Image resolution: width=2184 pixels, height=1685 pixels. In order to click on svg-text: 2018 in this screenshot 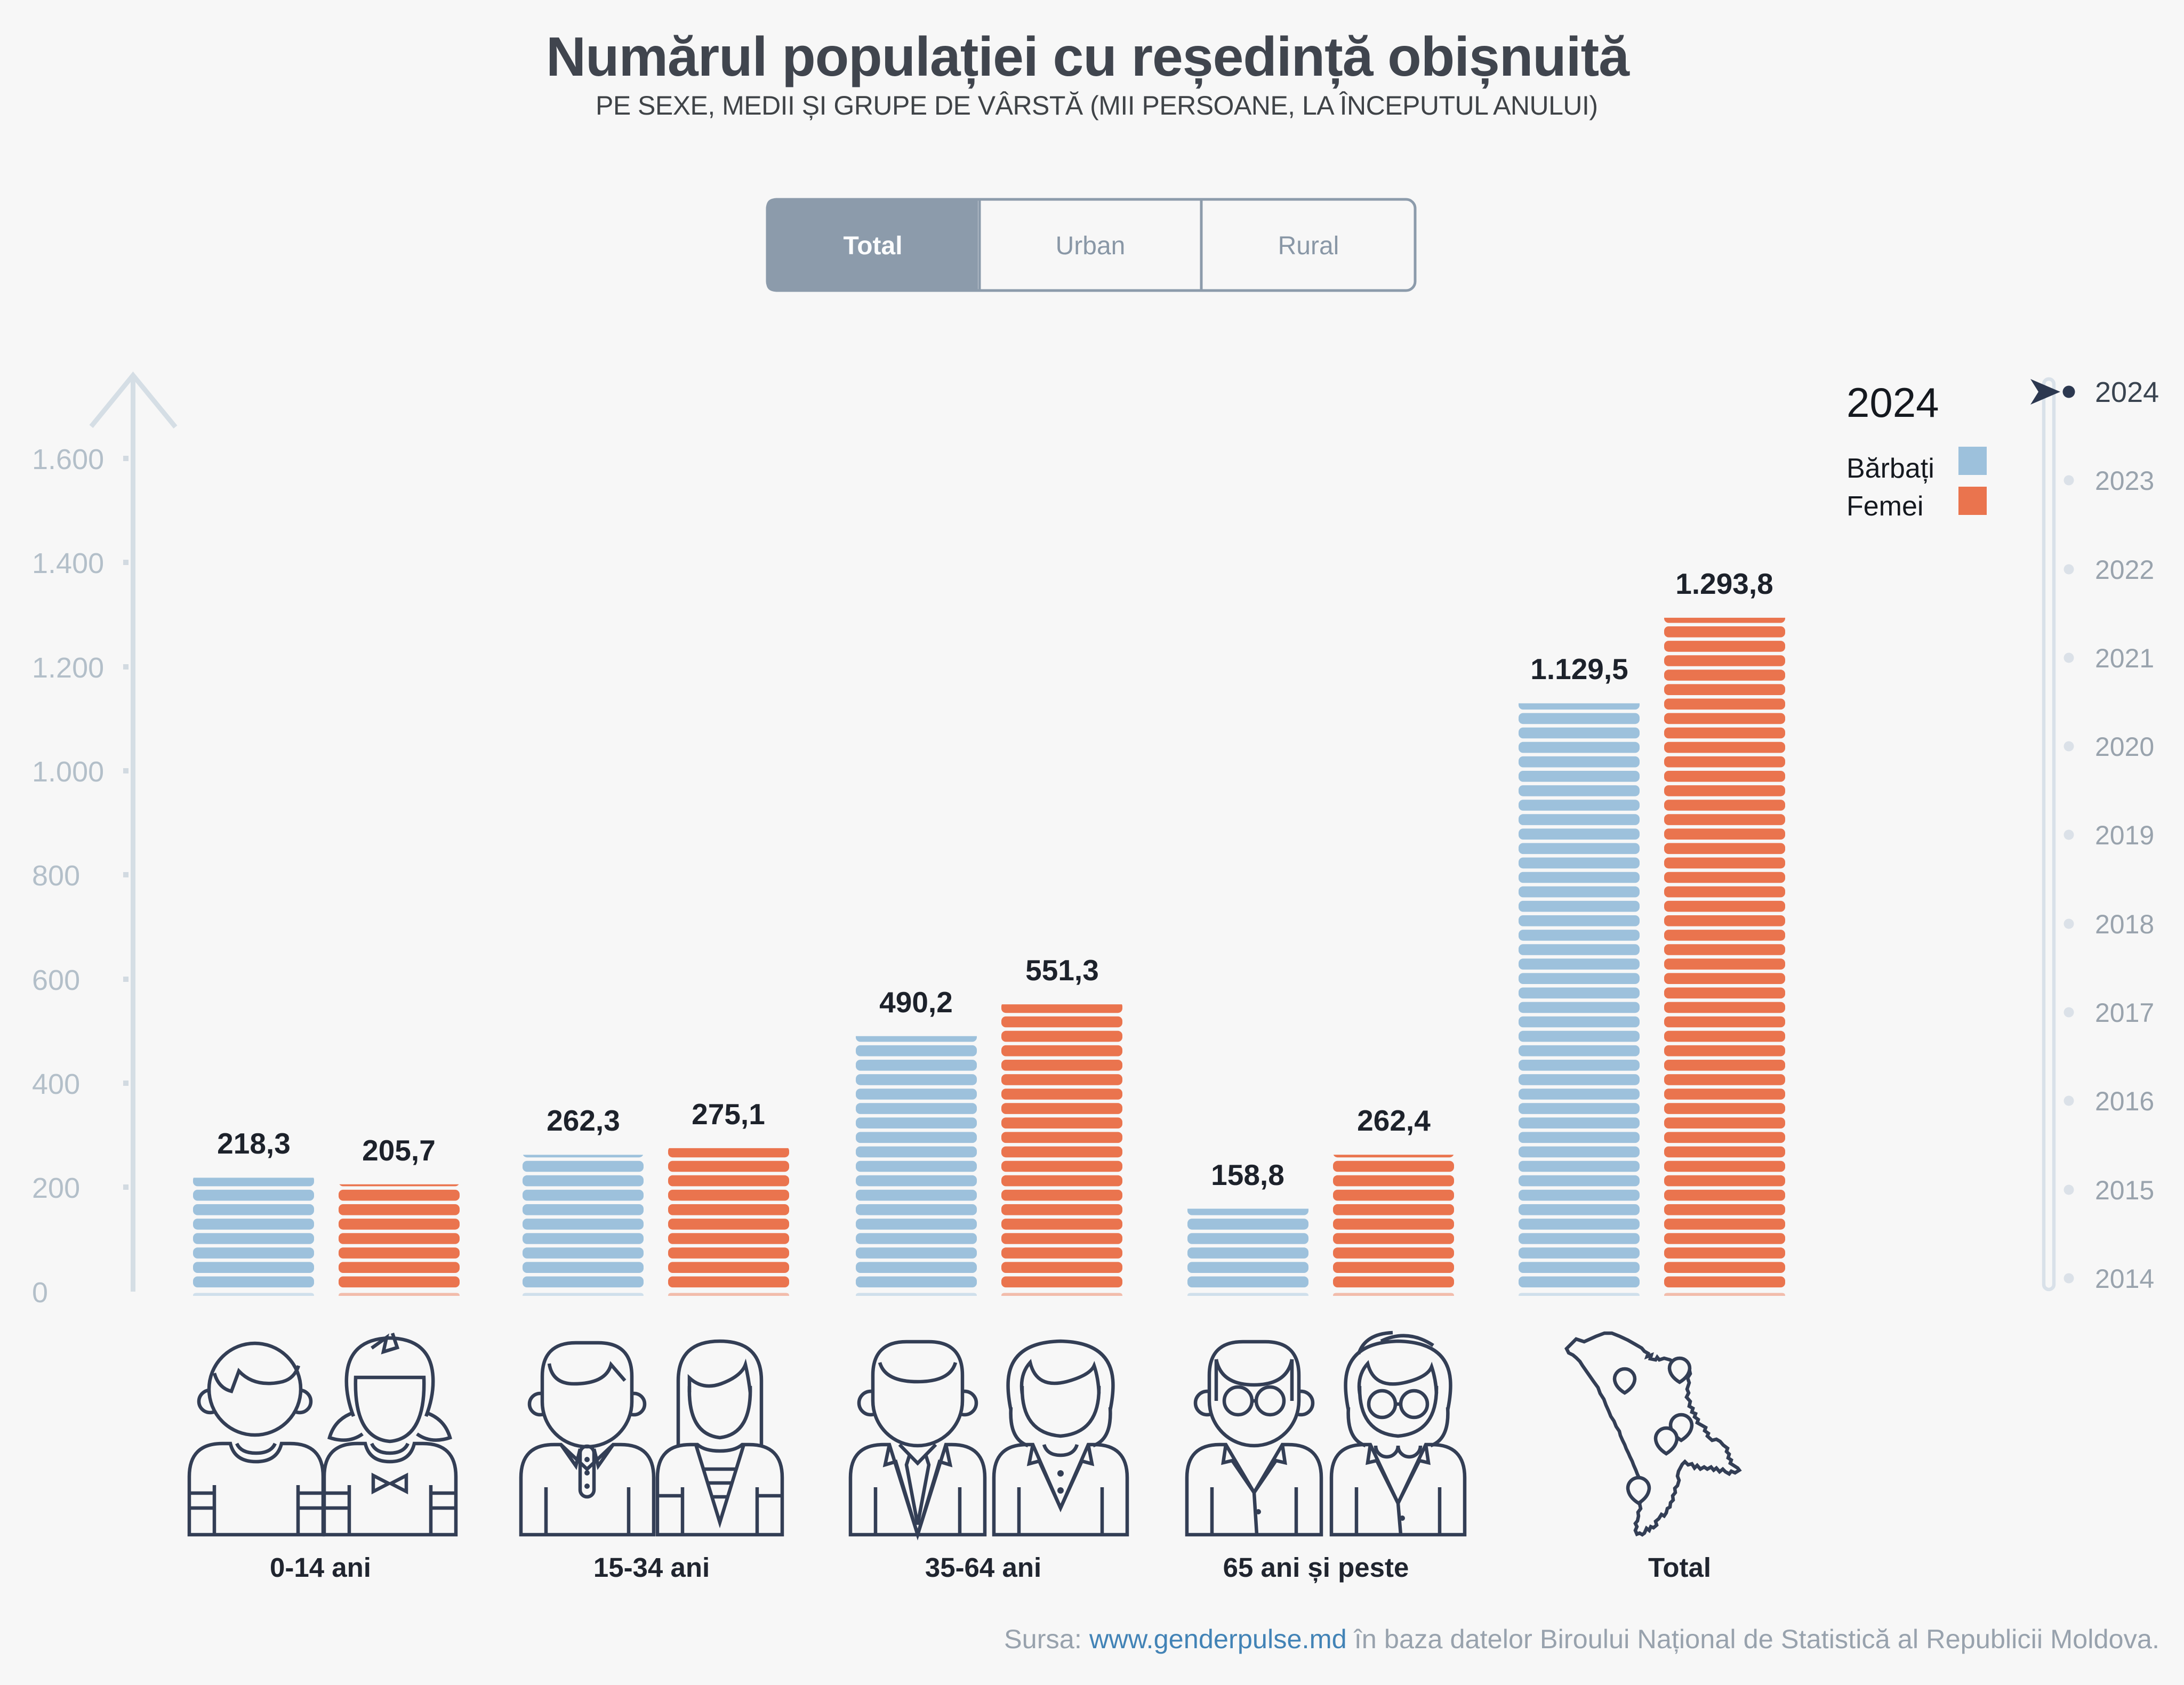, I will do `click(2124, 924)`.